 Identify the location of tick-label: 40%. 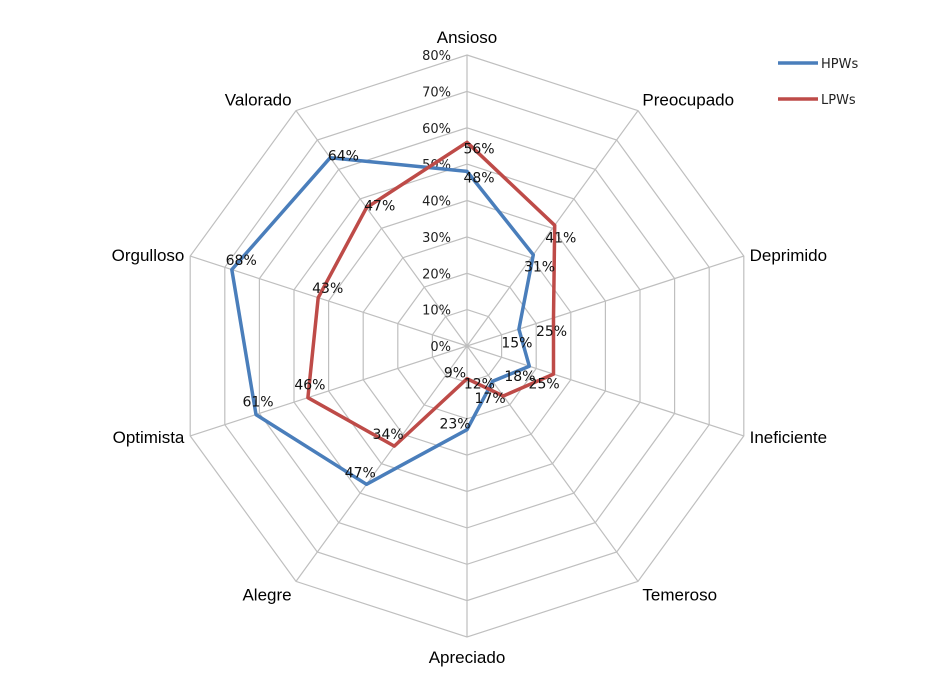
(436, 202).